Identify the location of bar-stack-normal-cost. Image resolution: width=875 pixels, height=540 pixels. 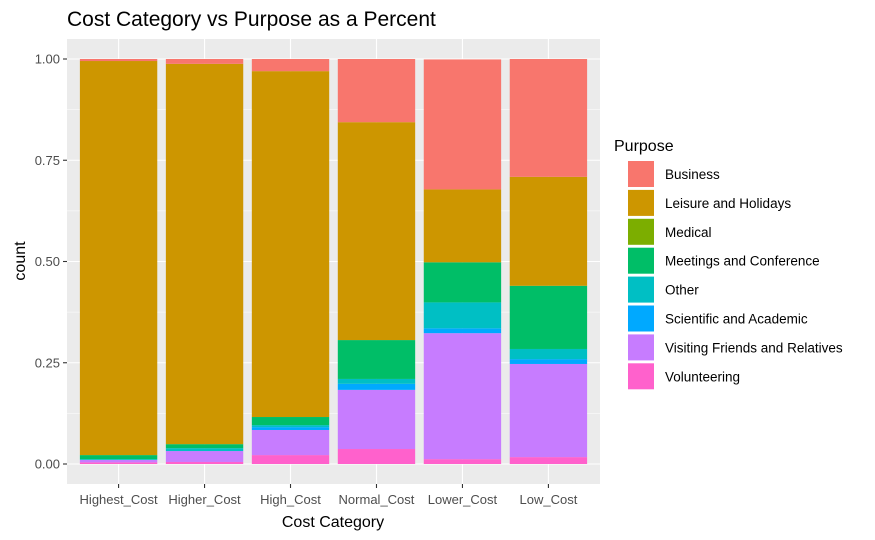
(376, 261).